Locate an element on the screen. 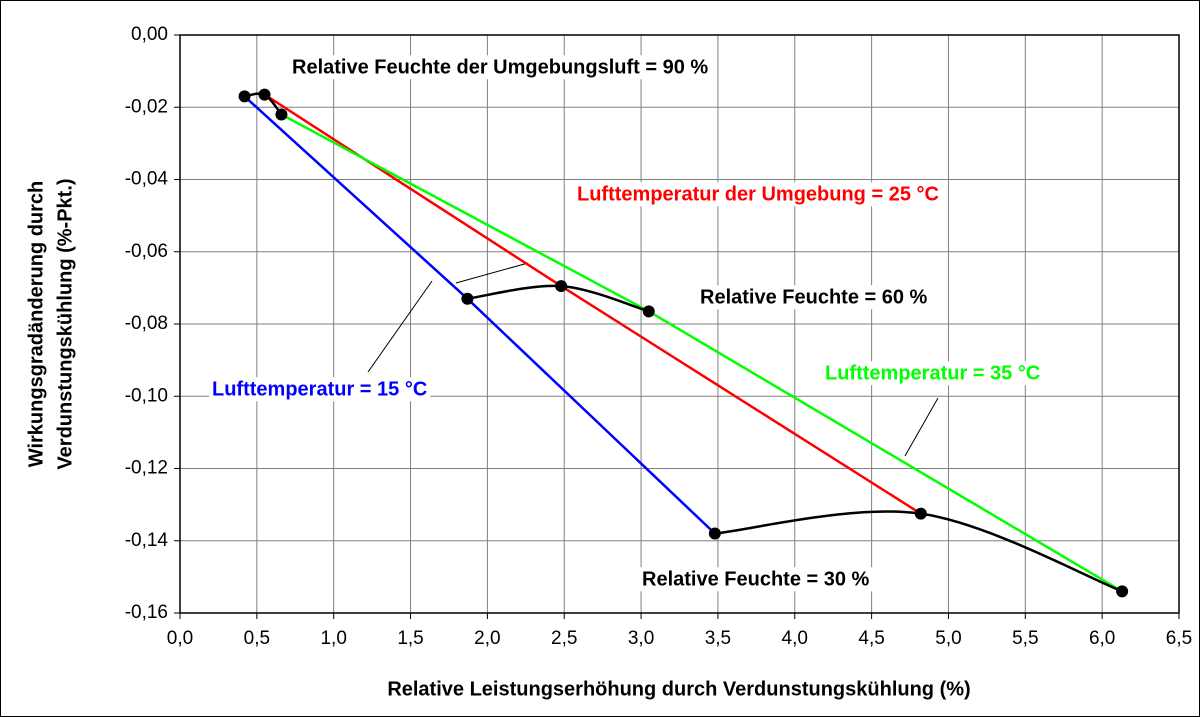 The image size is (1200, 717). y-tick-label: -0,12 is located at coordinates (146, 468).